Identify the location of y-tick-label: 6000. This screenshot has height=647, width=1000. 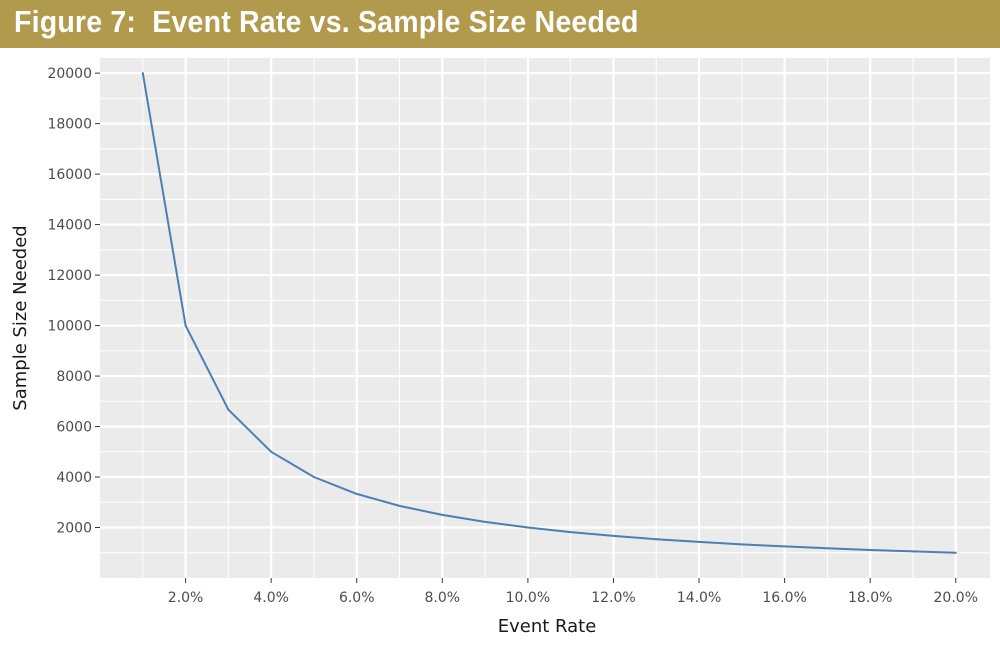
(74, 428).